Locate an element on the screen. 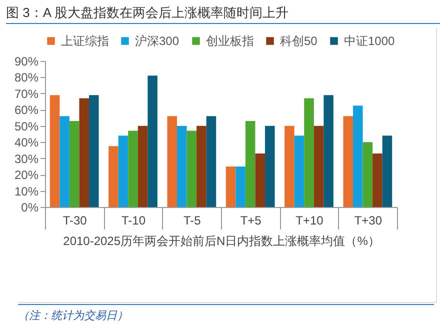 The image size is (446, 329). chart-title: 图 3：A 股大盘指数在两会后上涨概率随时间上升 is located at coordinates (147, 13).